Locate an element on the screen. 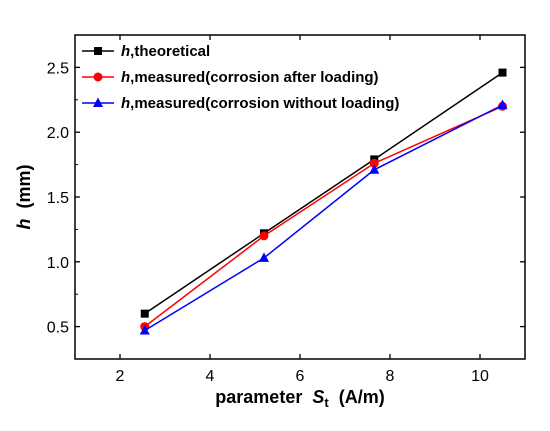  x-tick-label: 6 is located at coordinates (300, 376).